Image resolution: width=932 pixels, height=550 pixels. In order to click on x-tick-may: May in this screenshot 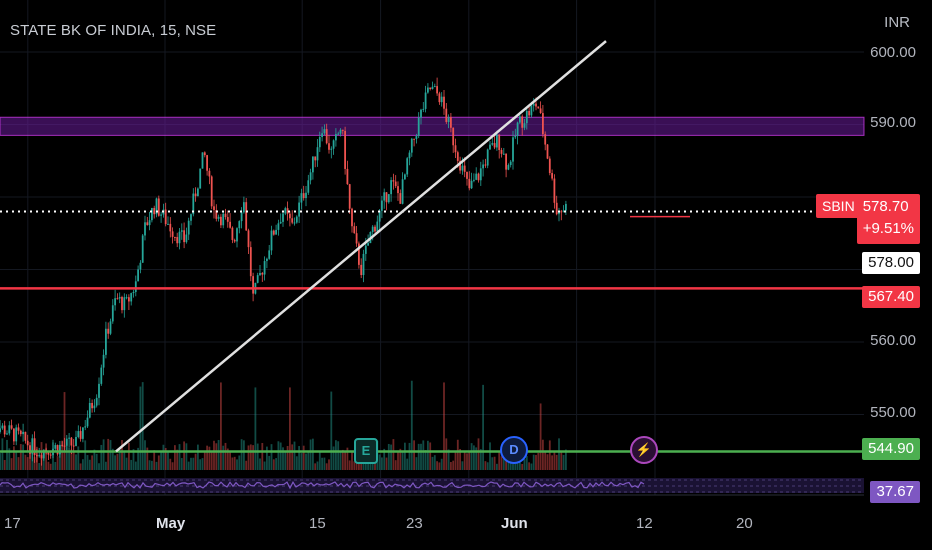, I will do `click(171, 523)`.